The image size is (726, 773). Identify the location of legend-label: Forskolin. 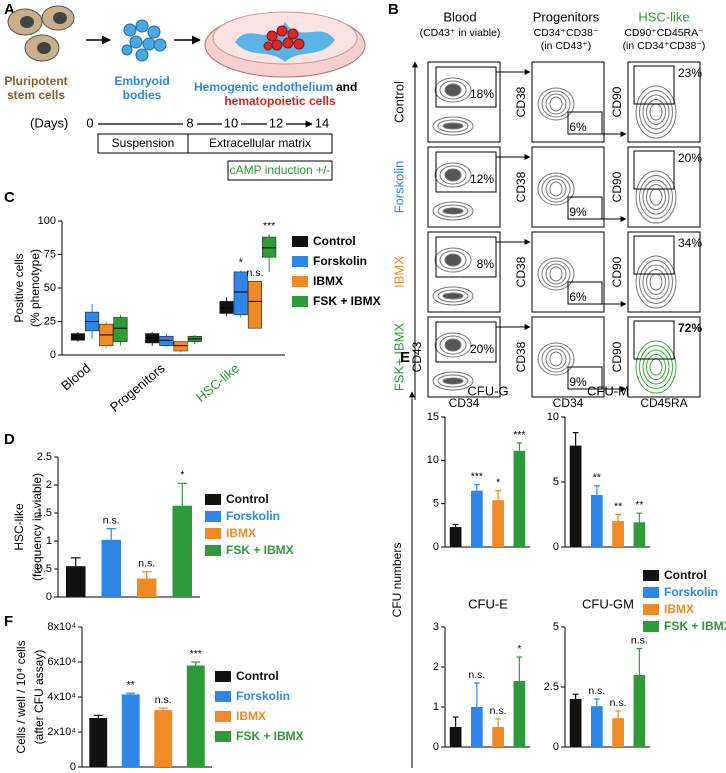
(691, 592).